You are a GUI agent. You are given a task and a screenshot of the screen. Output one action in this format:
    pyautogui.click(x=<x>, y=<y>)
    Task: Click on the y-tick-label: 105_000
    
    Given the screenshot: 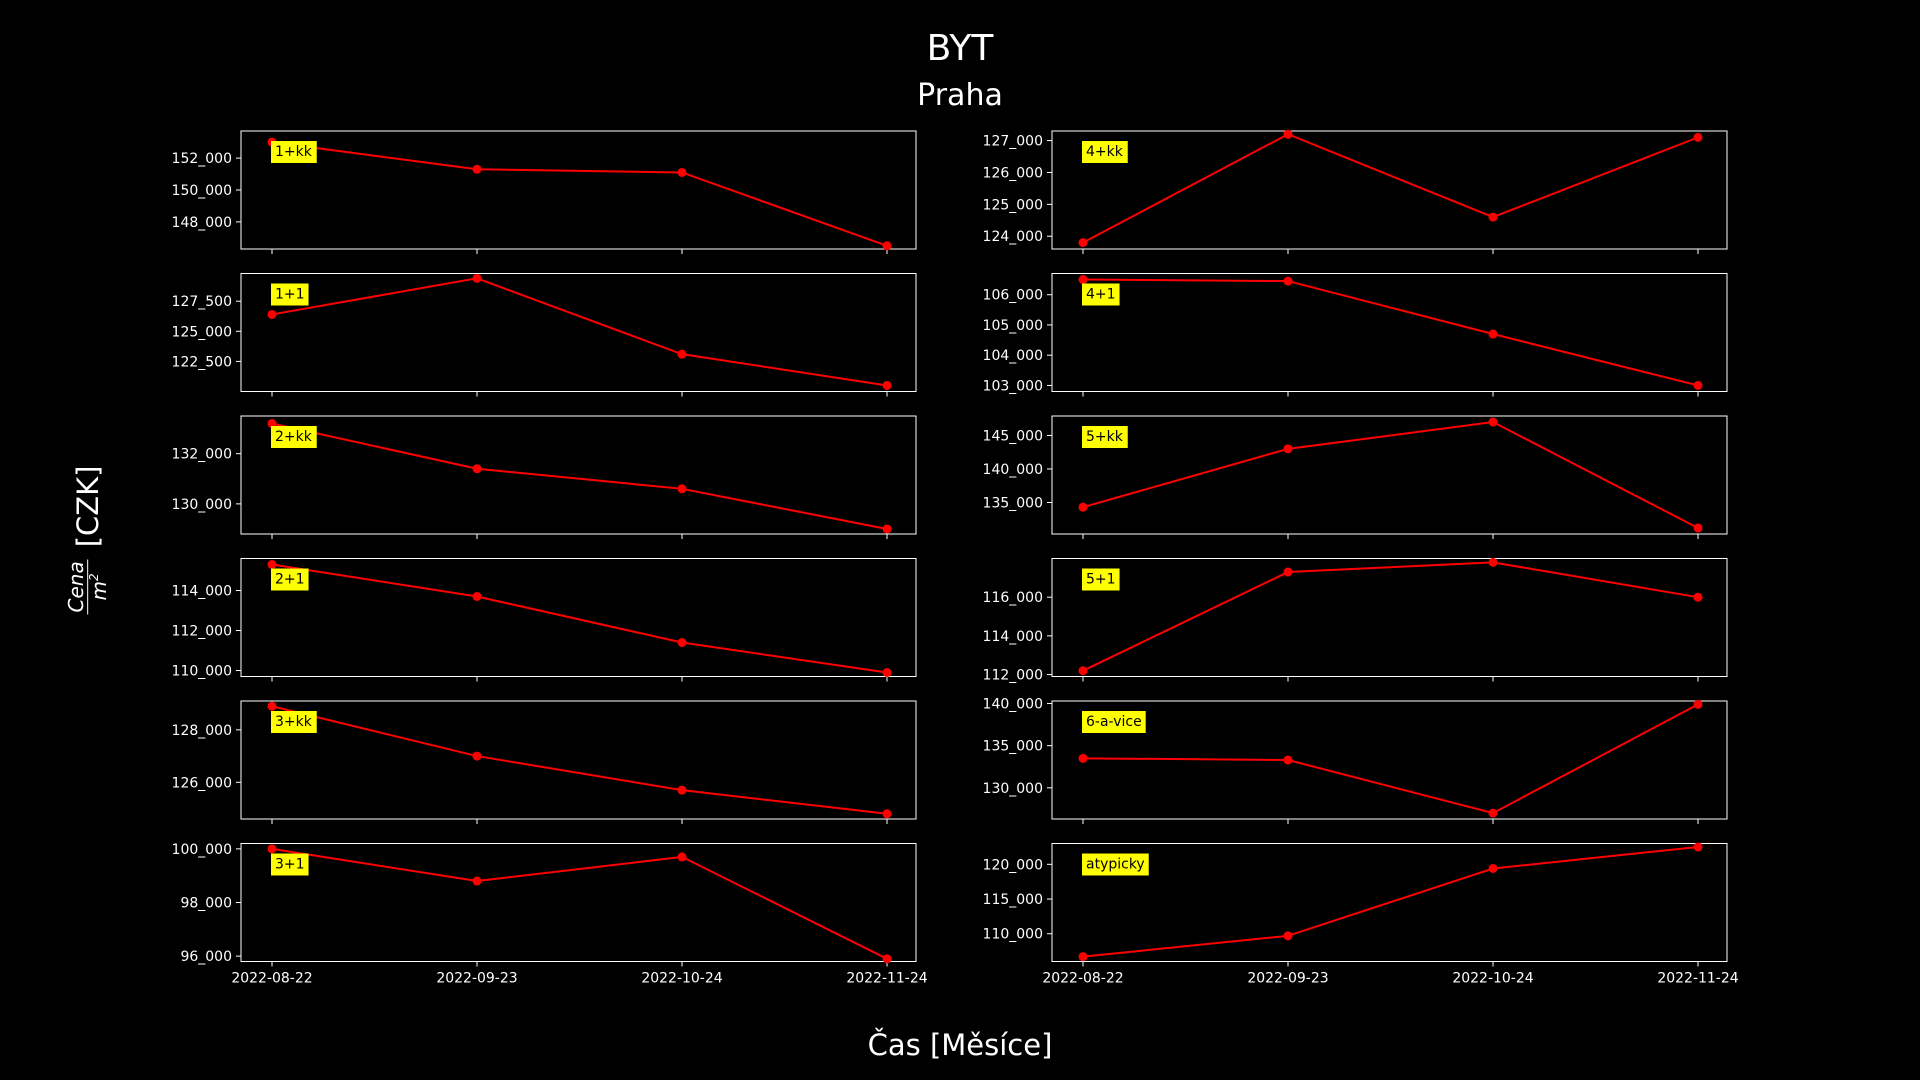 What is the action you would take?
    pyautogui.click(x=1013, y=326)
    